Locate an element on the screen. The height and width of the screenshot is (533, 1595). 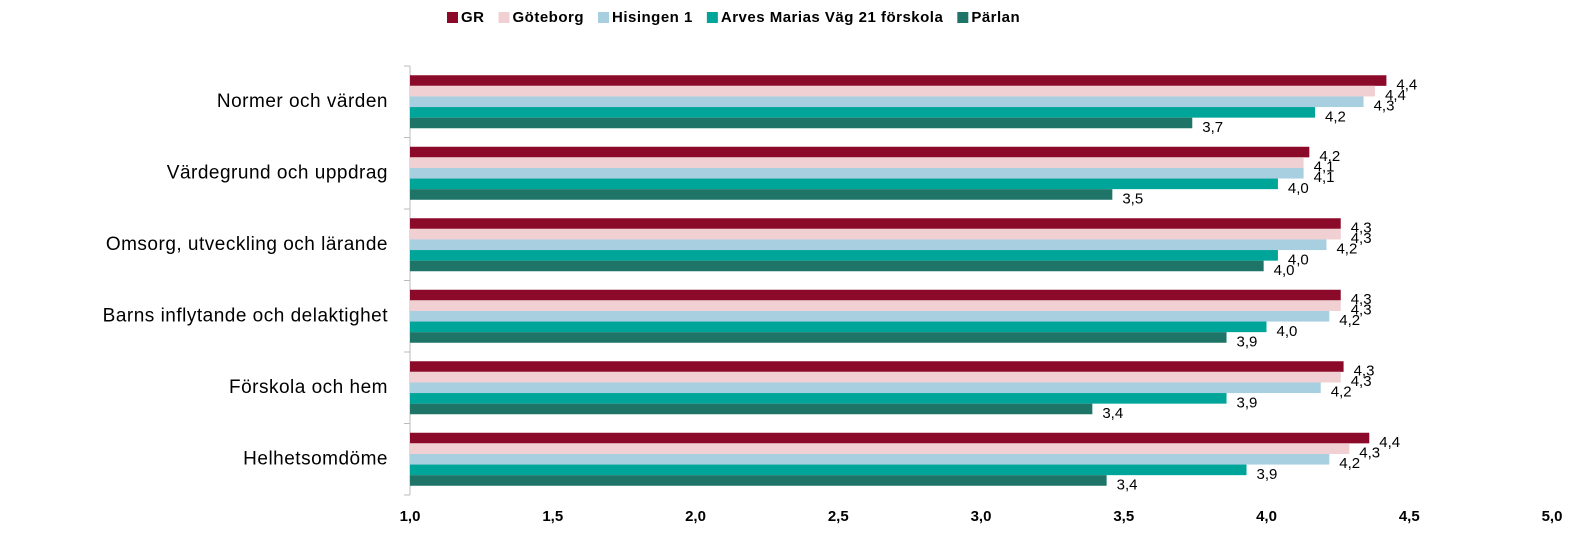
category-label: Helhetsomdöme is located at coordinates (315, 458).